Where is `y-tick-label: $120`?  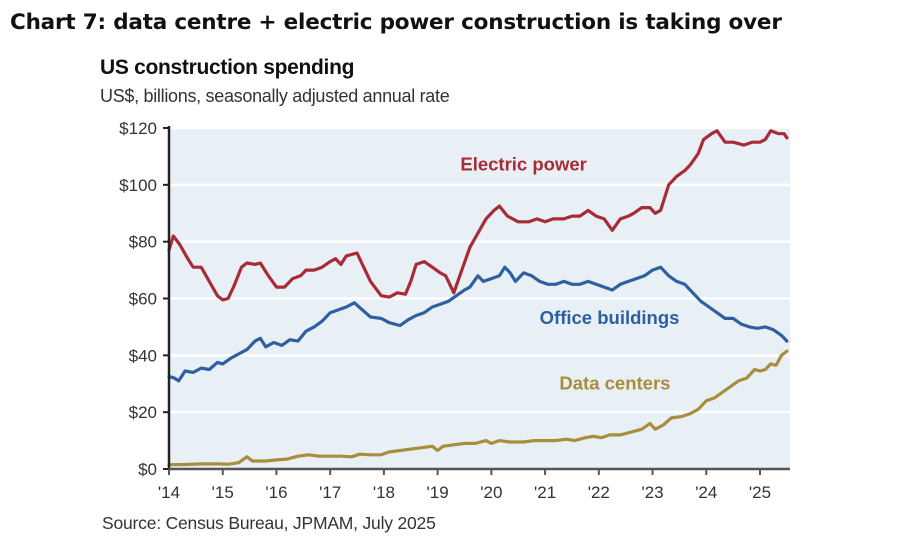
y-tick-label: $120 is located at coordinates (138, 128).